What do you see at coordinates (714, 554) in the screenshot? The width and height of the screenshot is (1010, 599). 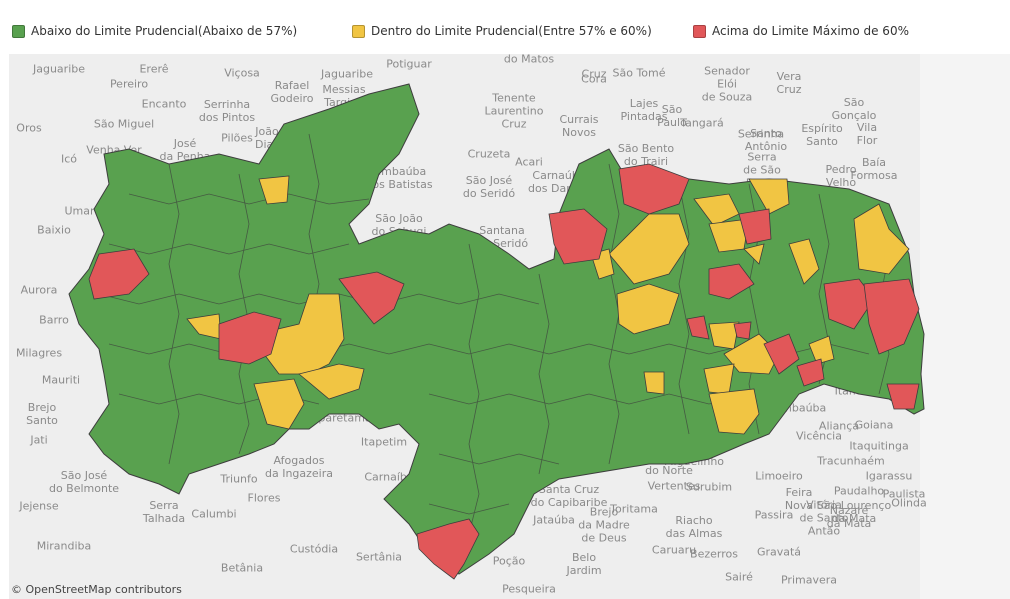 I see `place-label: Bezerros` at bounding box center [714, 554].